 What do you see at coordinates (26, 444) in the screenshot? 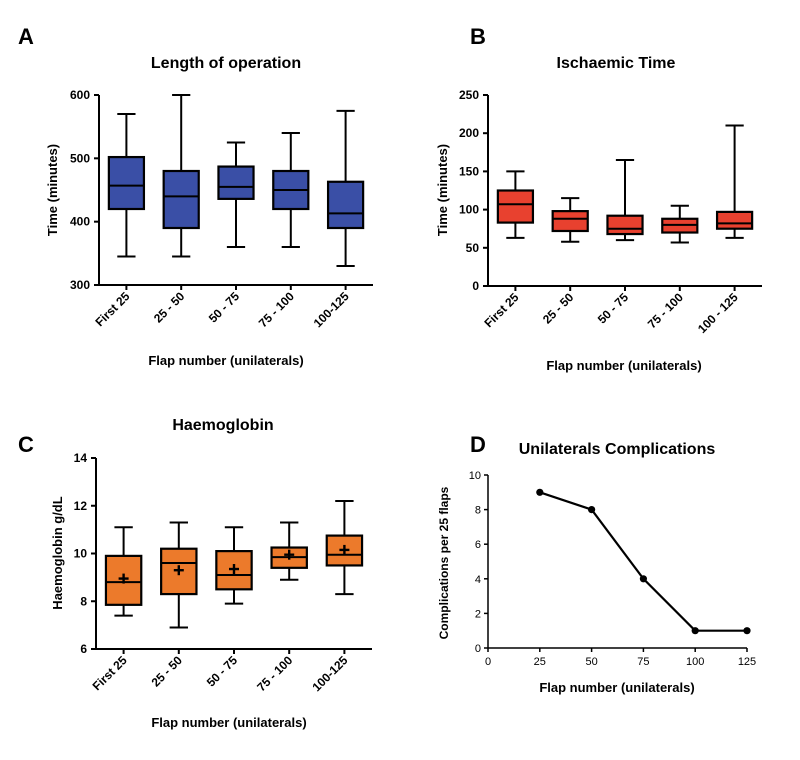
I see `panel-label-c: C` at bounding box center [26, 444].